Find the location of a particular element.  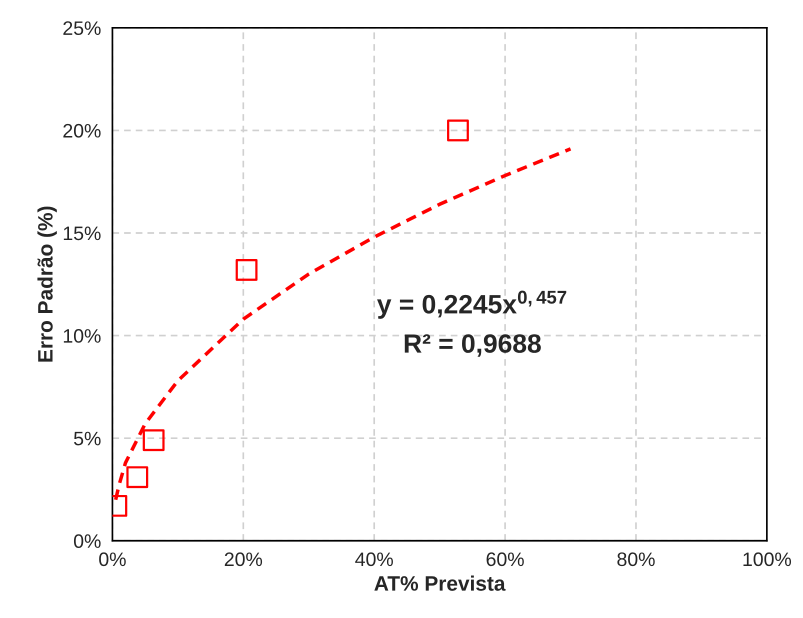

x-axis-title: AT% Prevista is located at coordinates (440, 583).